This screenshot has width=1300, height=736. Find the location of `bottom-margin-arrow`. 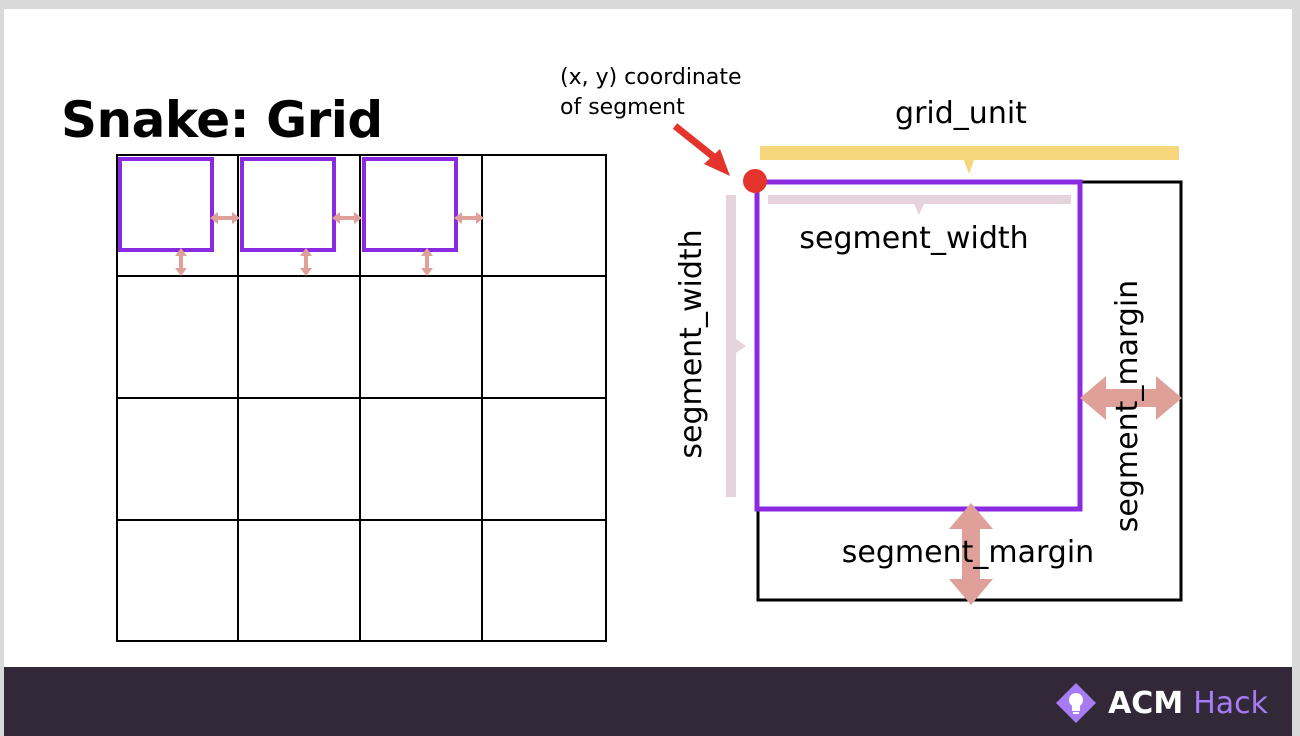

bottom-margin-arrow is located at coordinates (971, 554).